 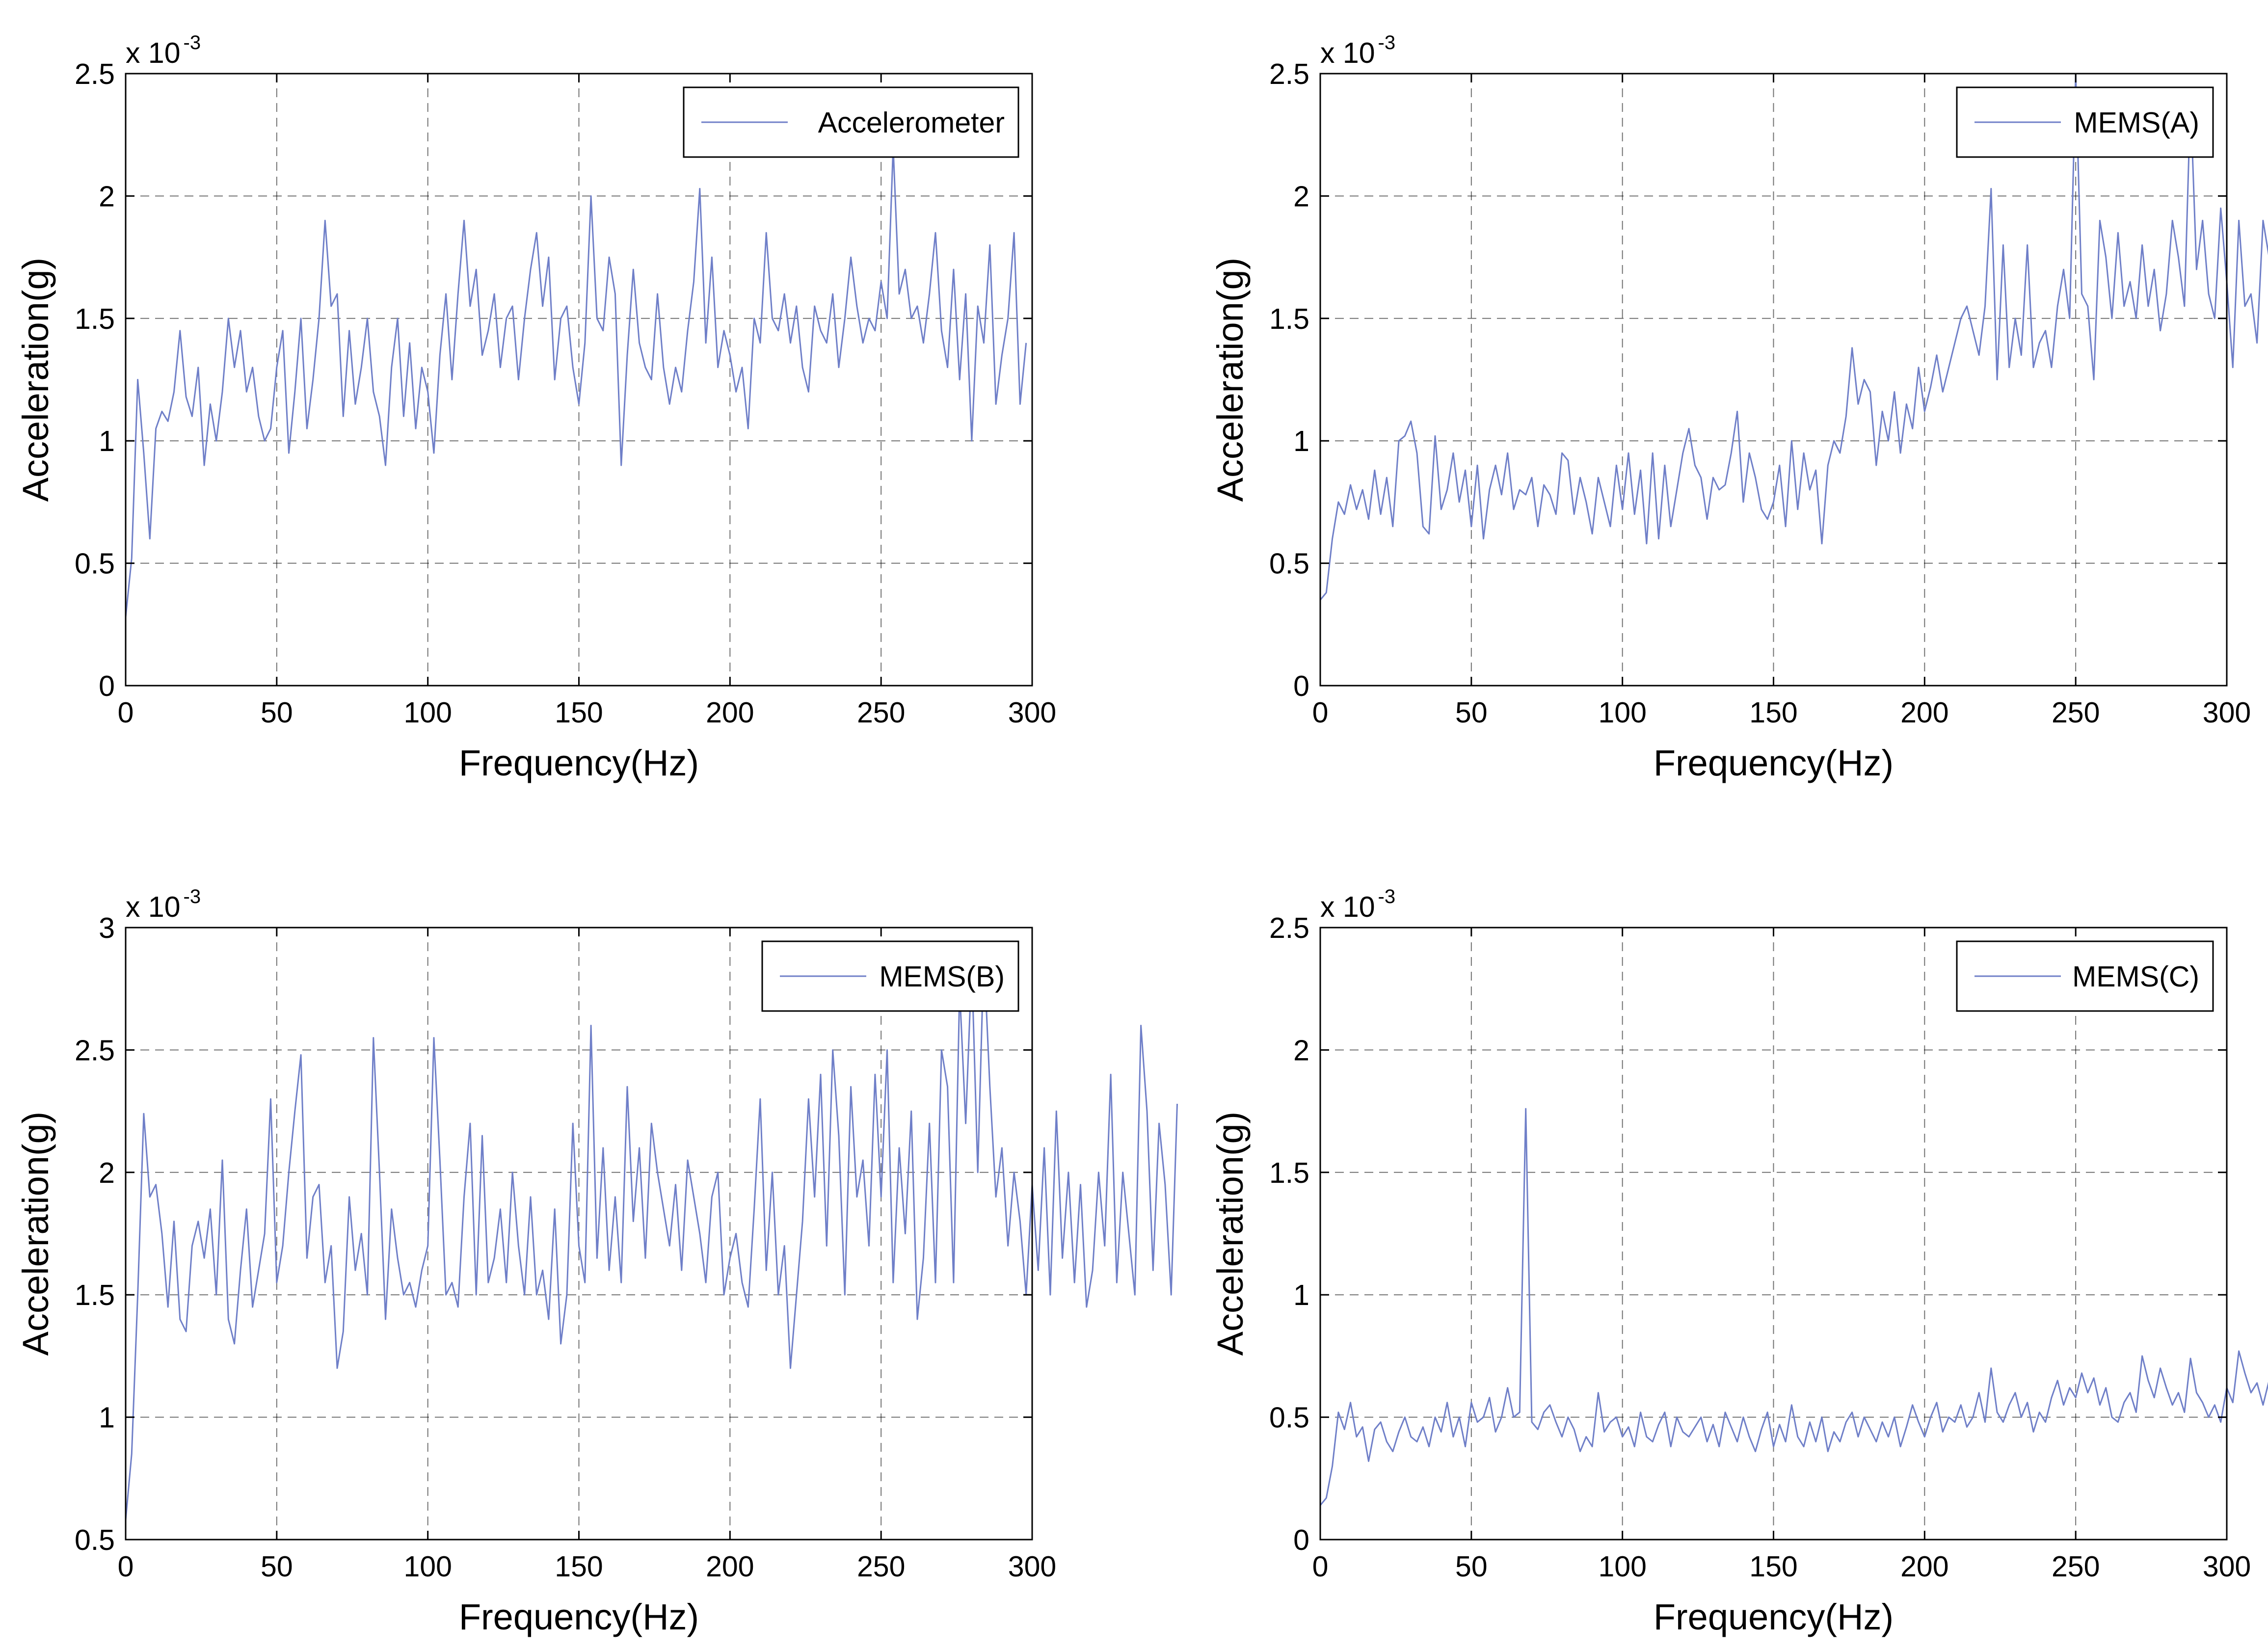 I want to click on legend: MEMS(A), so click(x=2085, y=122).